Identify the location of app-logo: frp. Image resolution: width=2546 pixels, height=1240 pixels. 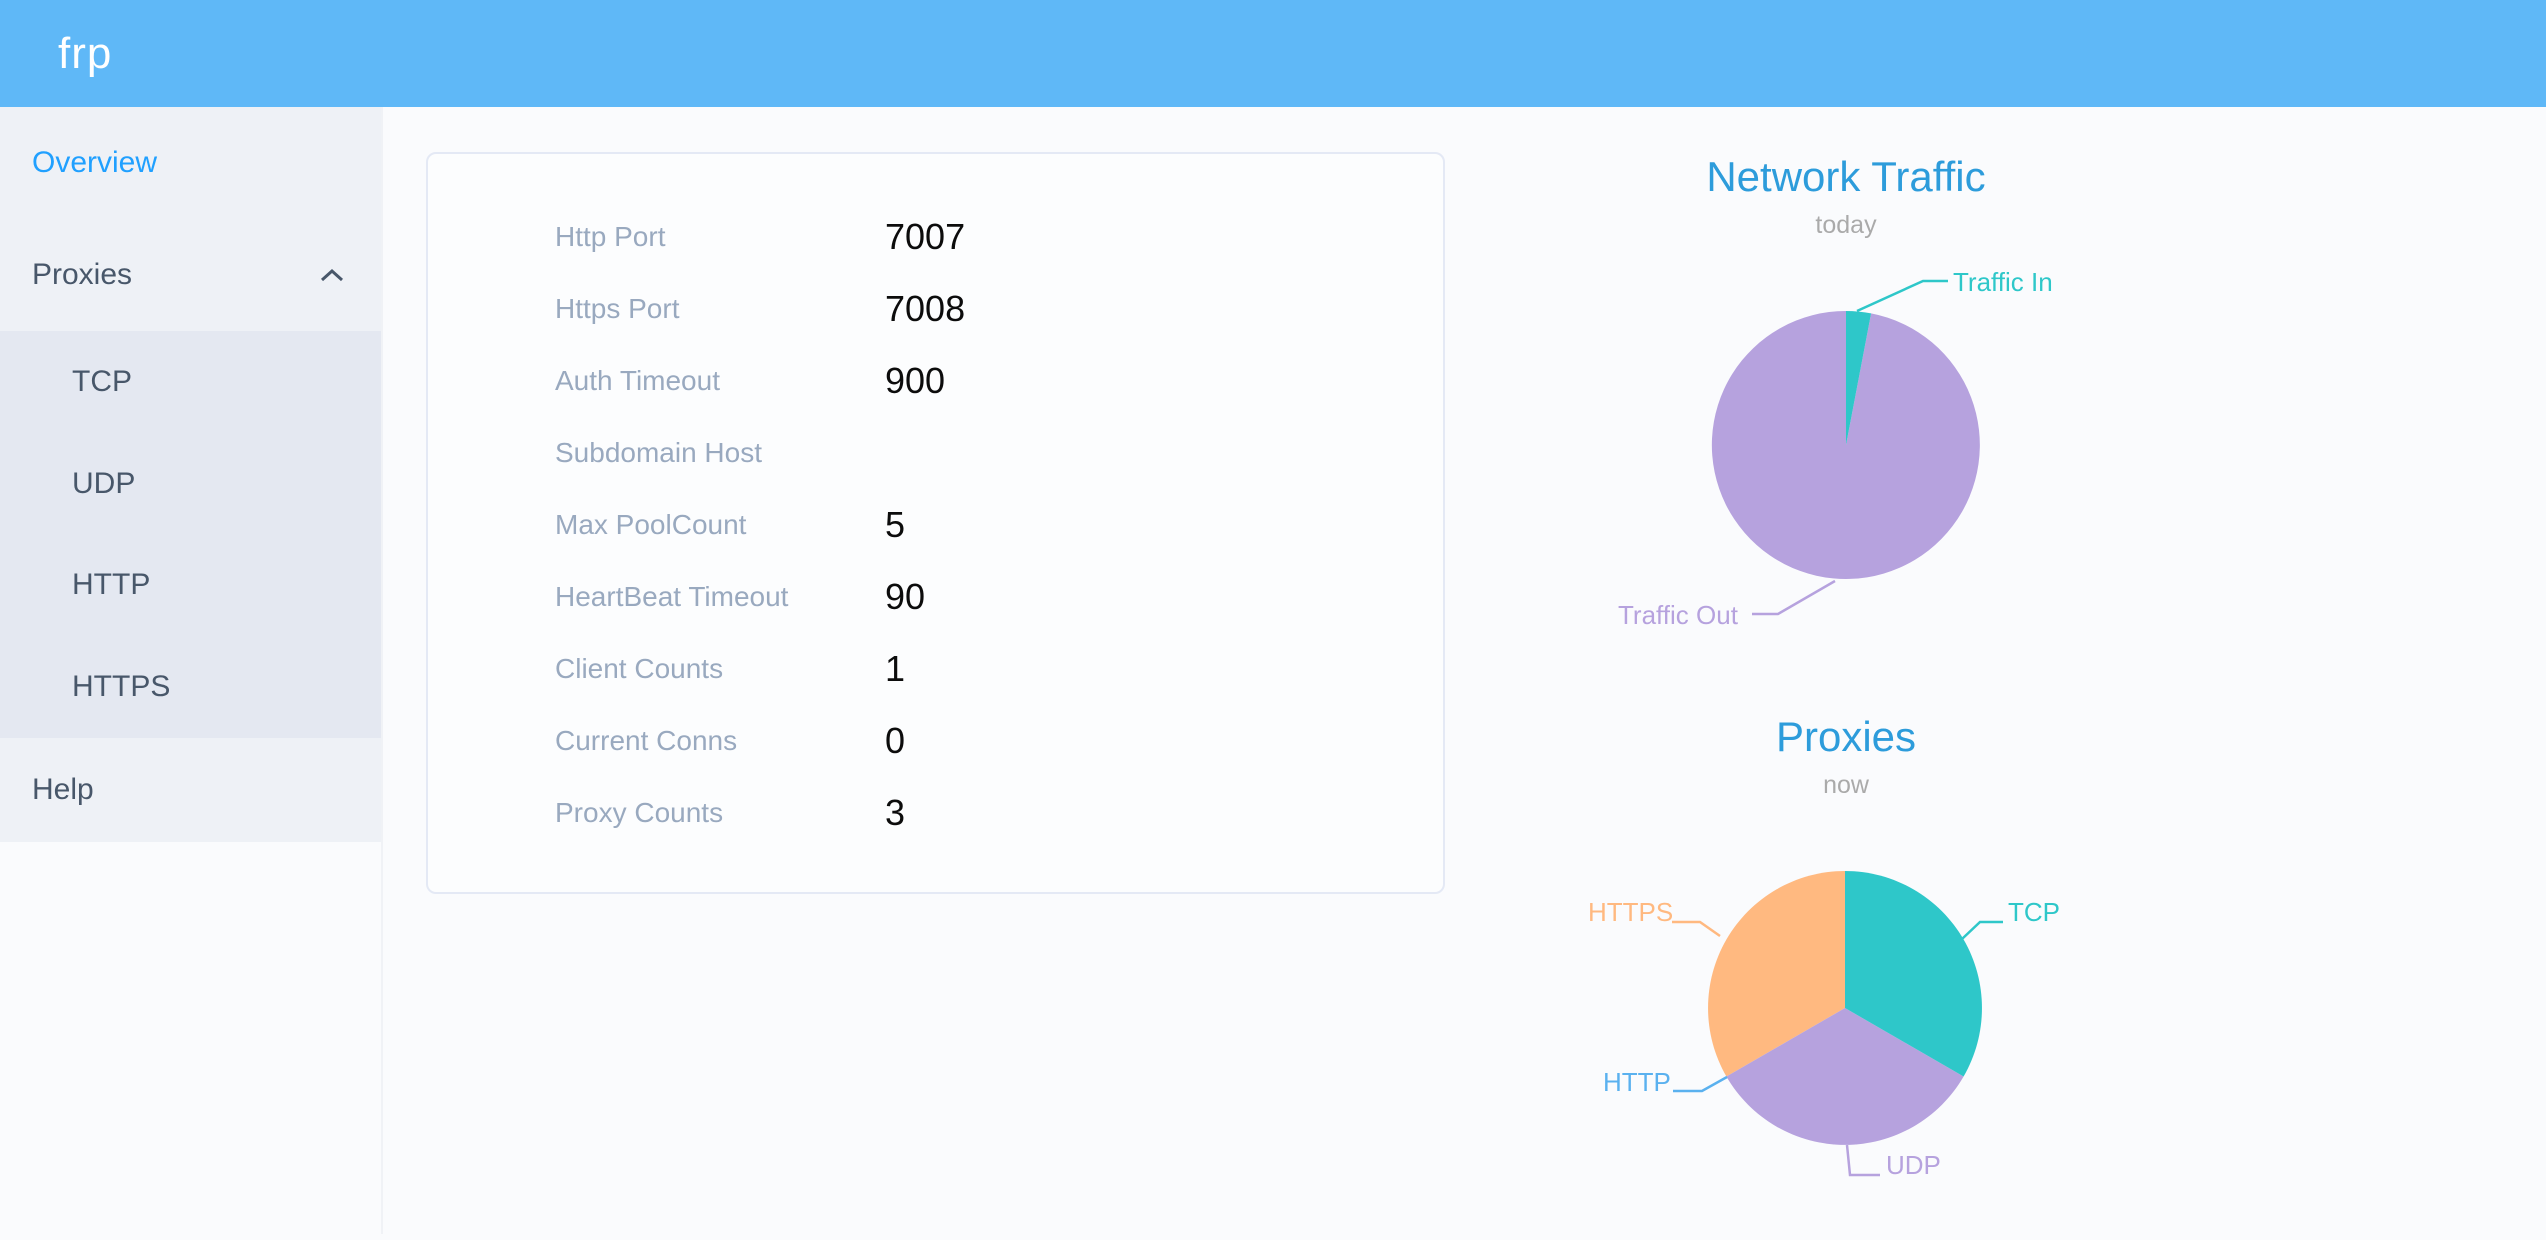
(85, 53).